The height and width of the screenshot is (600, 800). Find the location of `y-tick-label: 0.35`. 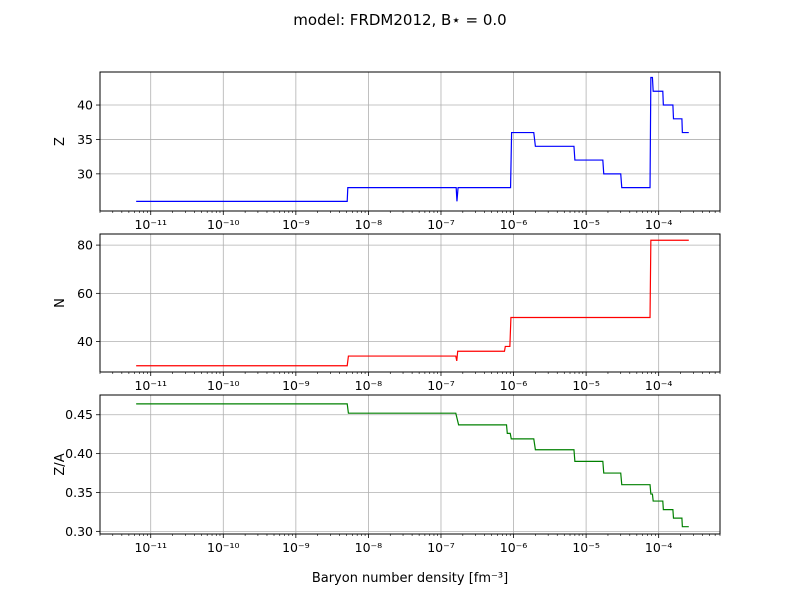

y-tick-label: 0.35 is located at coordinates (79, 492).